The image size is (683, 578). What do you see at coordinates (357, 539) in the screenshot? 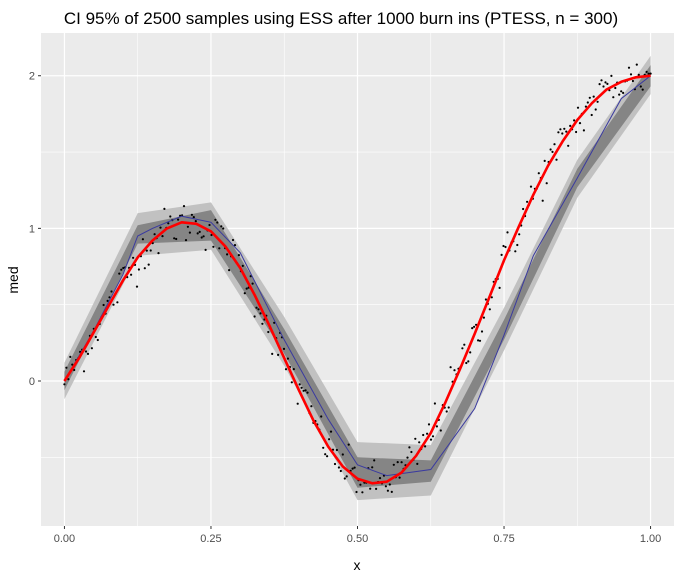
I see `x-tick-label: 0.50` at bounding box center [357, 539].